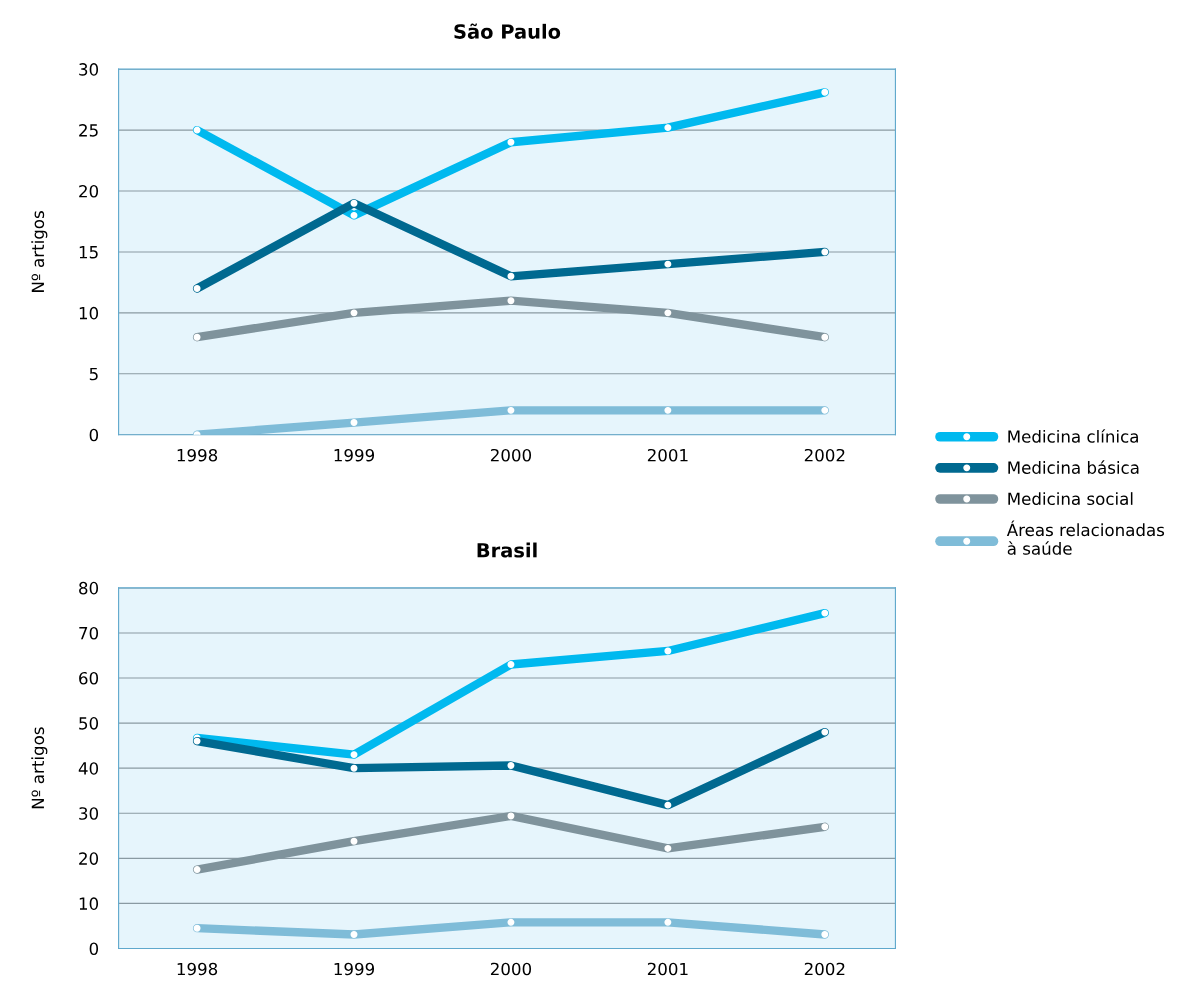  Describe the element at coordinates (89, 633) in the screenshot. I see `y-tick-label: 70` at that location.